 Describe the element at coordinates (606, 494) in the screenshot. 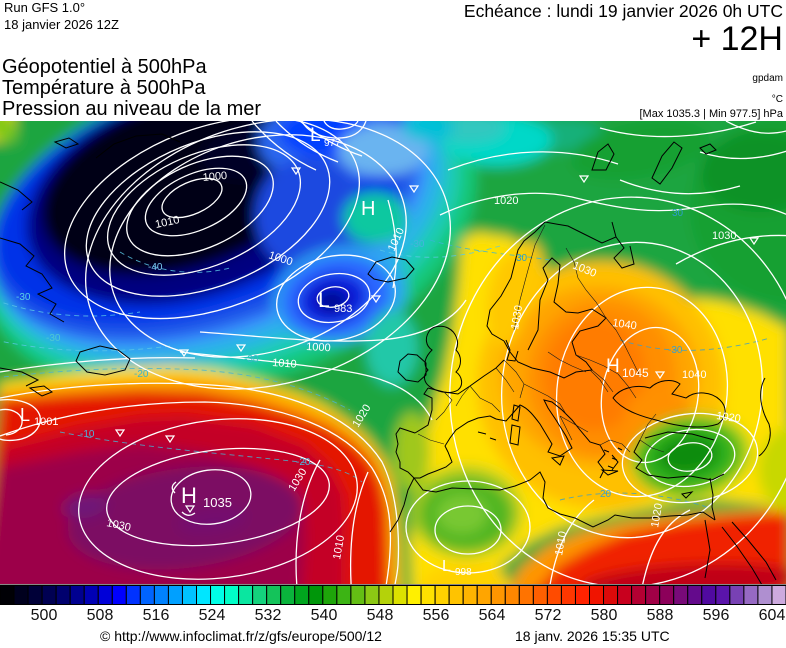

I see `svg-text: 20` at that location.